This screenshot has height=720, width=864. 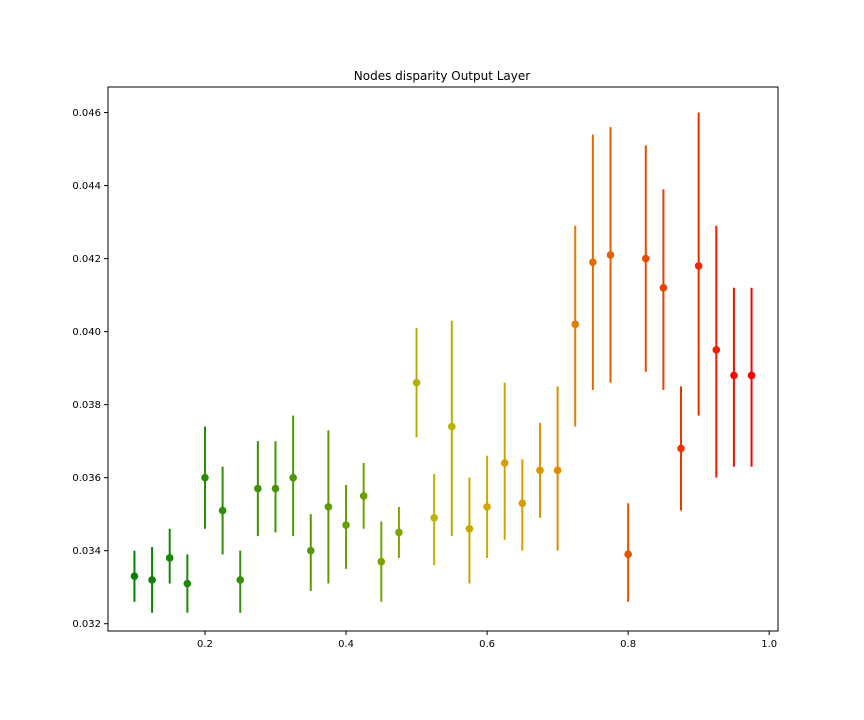 What do you see at coordinates (487, 644) in the screenshot?
I see `x-tick-label: 0.6` at bounding box center [487, 644].